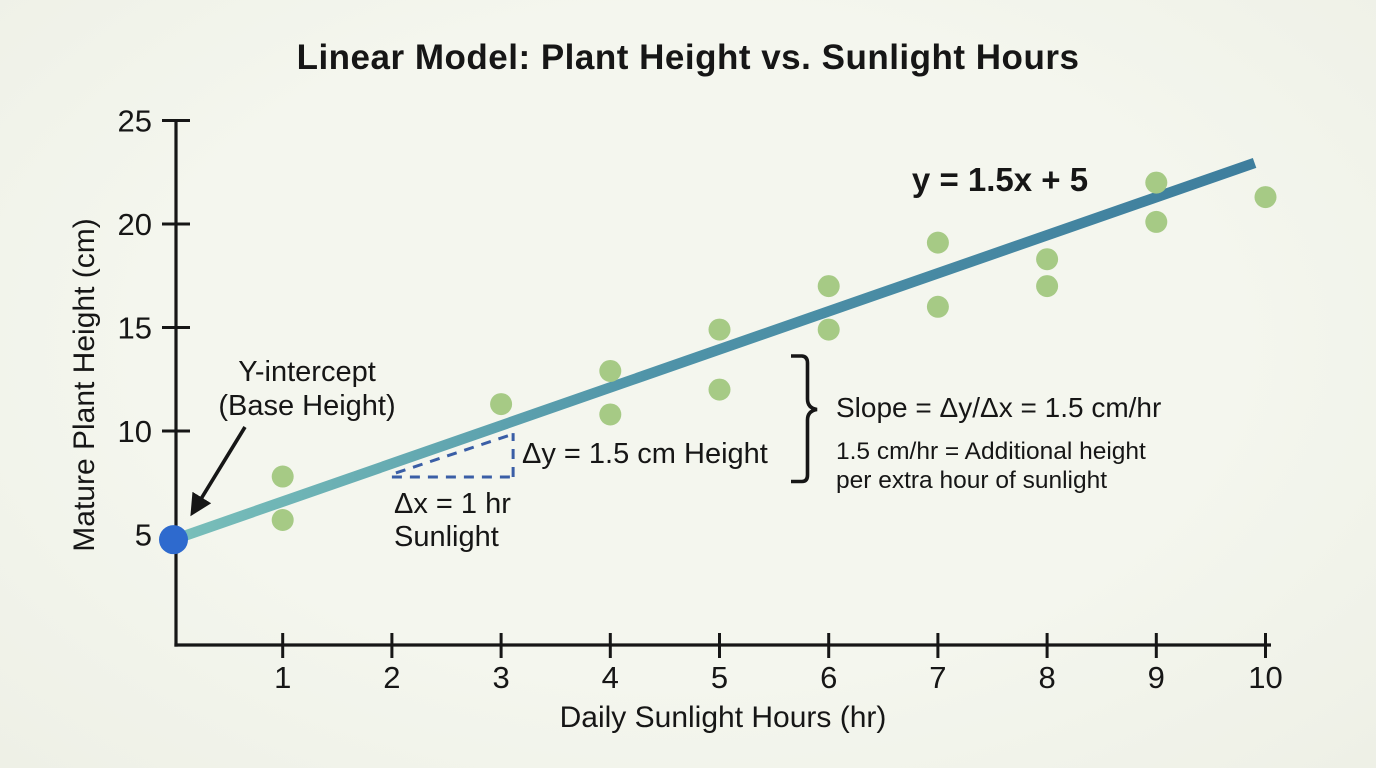 This screenshot has width=1376, height=768. I want to click on x-tick-label: 4, so click(610, 677).